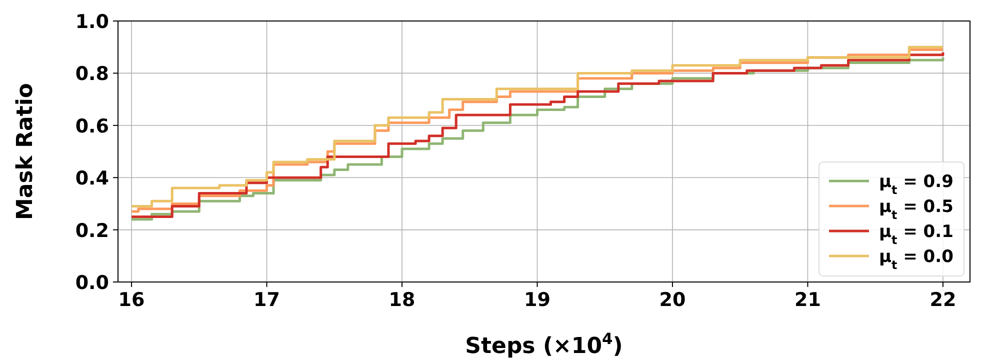  What do you see at coordinates (92, 22) in the screenshot?
I see `y-tick-label: 1.0` at bounding box center [92, 22].